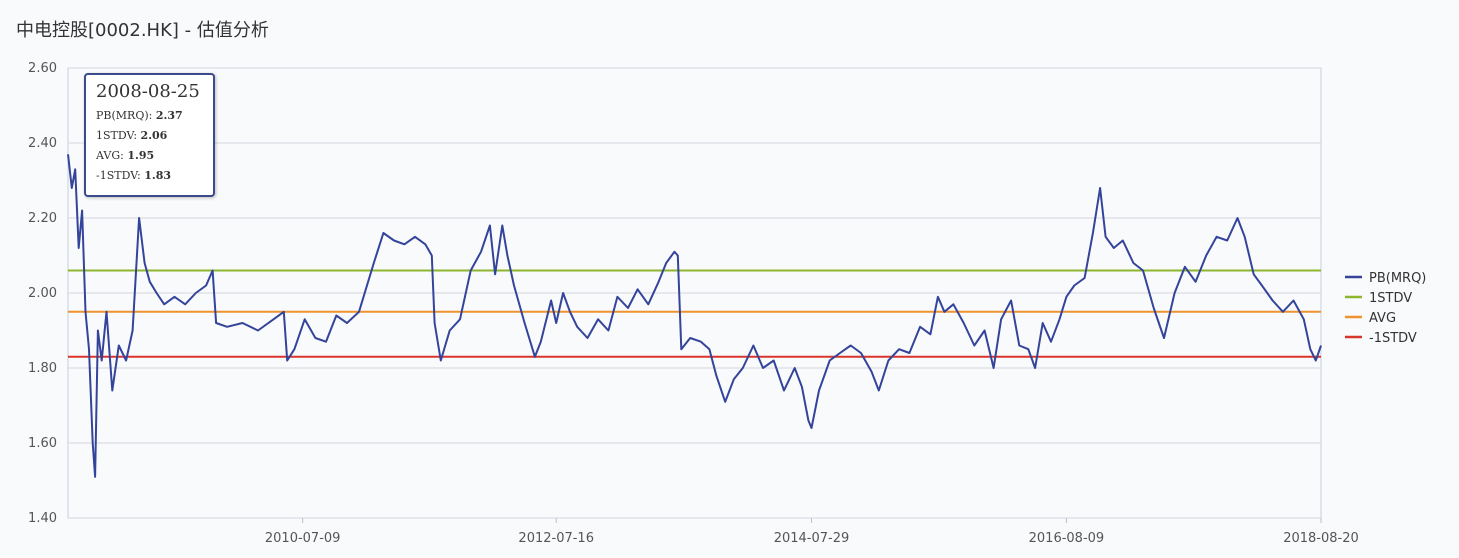  Describe the element at coordinates (154, 116) in the screenshot. I see `tooltip-row-pb: PB(MRQ): 2.37` at that location.